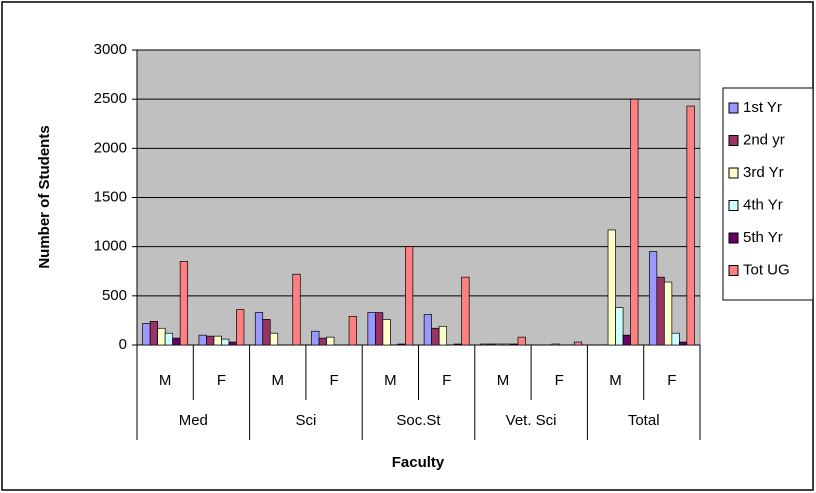  What do you see at coordinates (531, 420) in the screenshot?
I see `x-group-label: Vet. Sci` at bounding box center [531, 420].